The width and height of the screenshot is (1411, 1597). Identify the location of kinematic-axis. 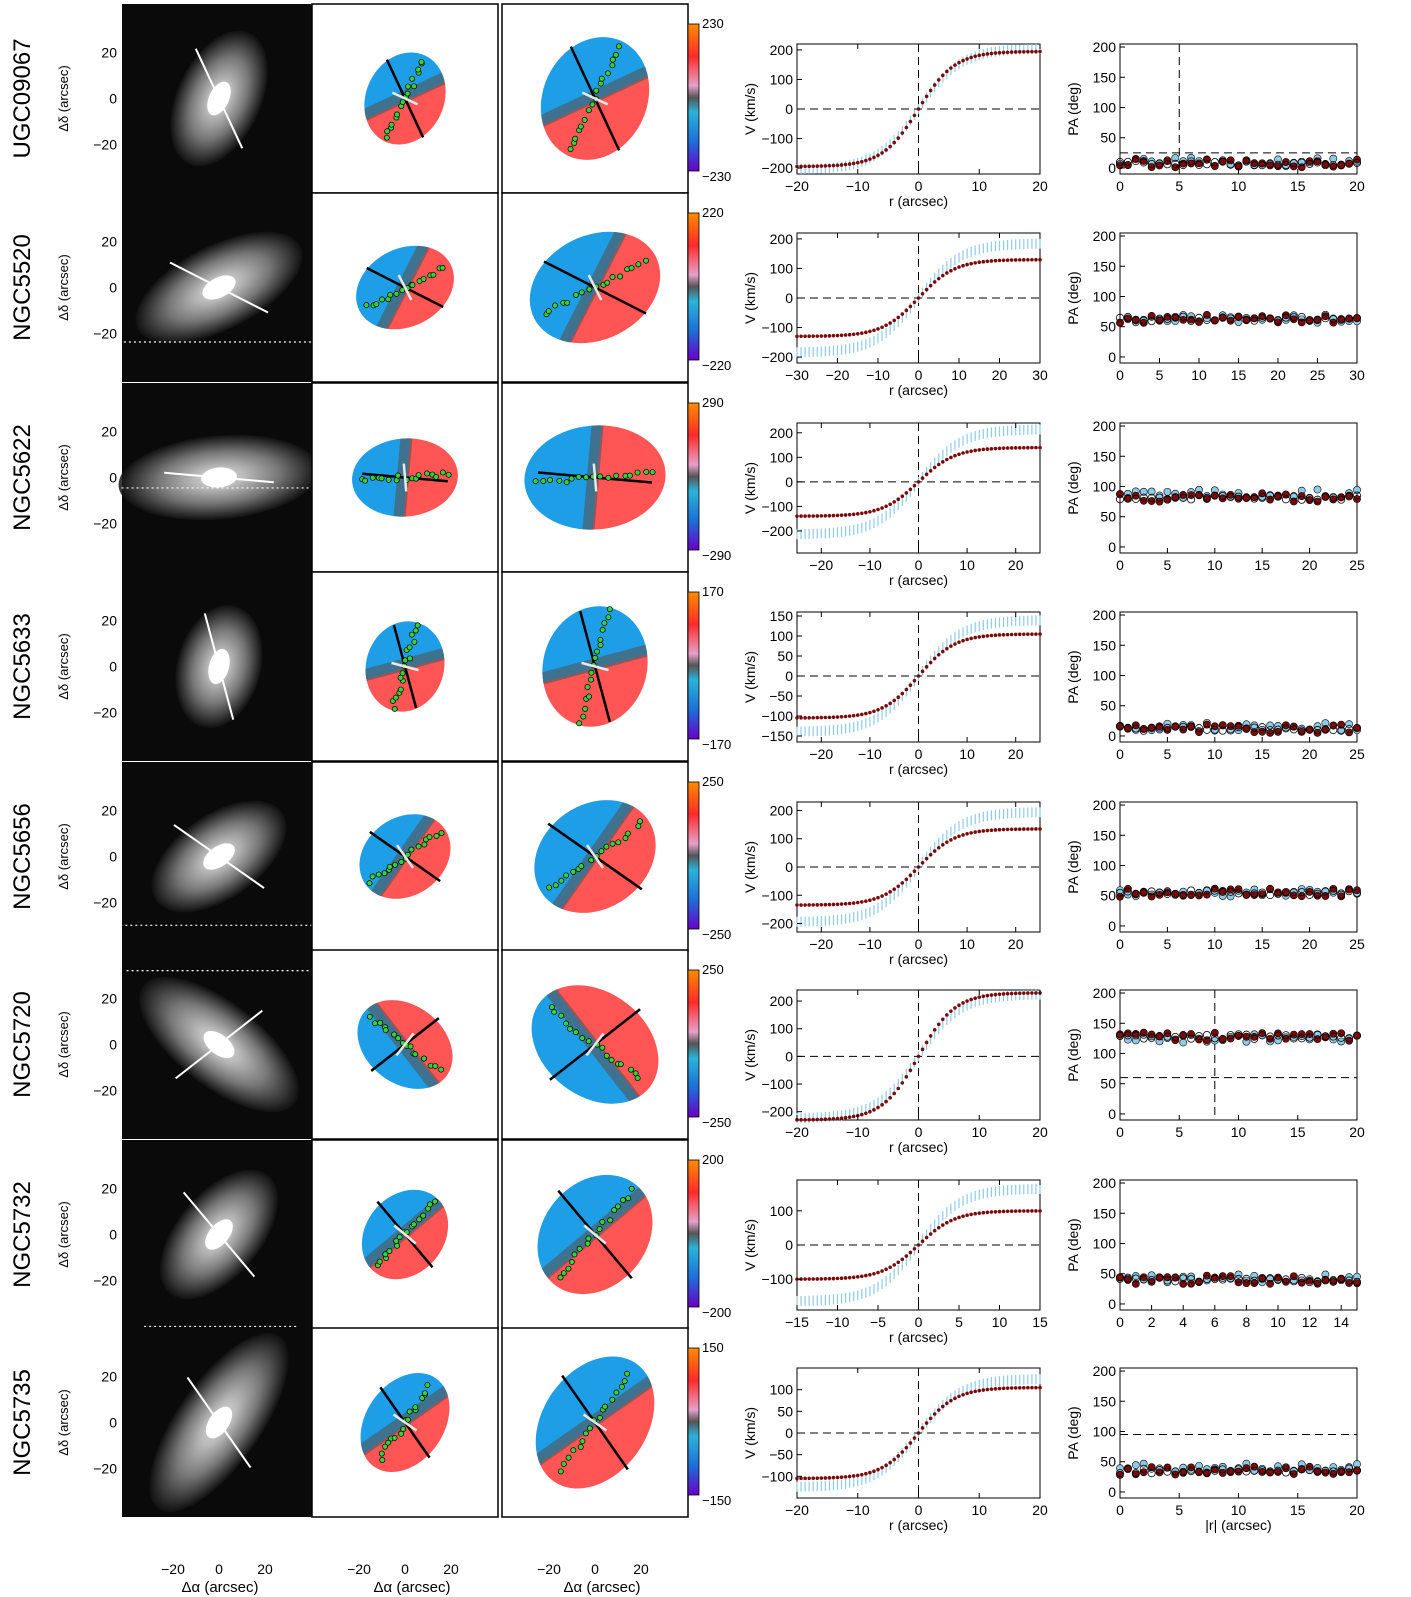
(219, 287).